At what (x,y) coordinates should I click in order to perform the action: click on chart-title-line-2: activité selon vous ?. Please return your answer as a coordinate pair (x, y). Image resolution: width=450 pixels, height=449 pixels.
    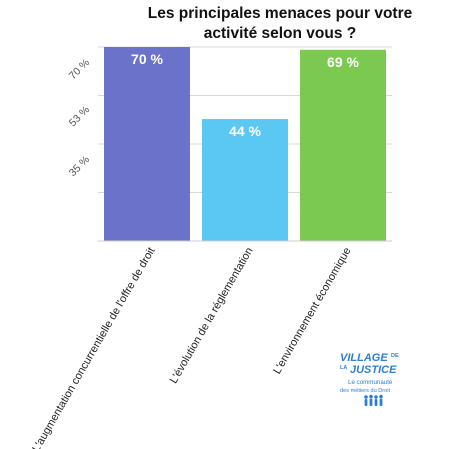
    Looking at the image, I should click on (280, 33).